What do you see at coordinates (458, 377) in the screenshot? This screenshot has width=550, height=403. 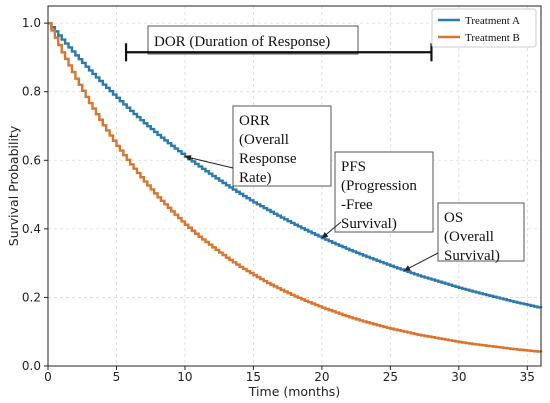 I see `x-tick-label: 30` at bounding box center [458, 377].